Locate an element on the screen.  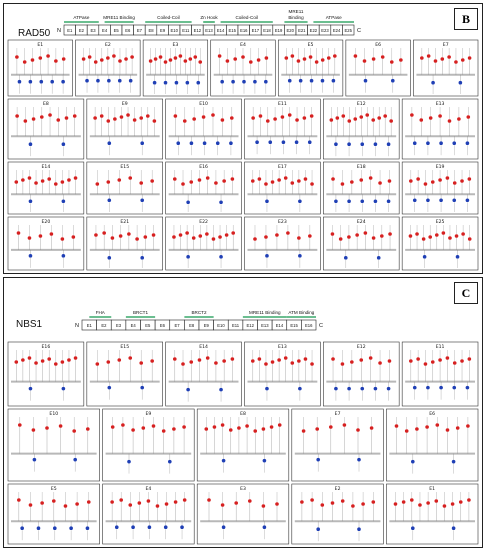
exon-box-label: E19 is located at coordinates (440, 167).